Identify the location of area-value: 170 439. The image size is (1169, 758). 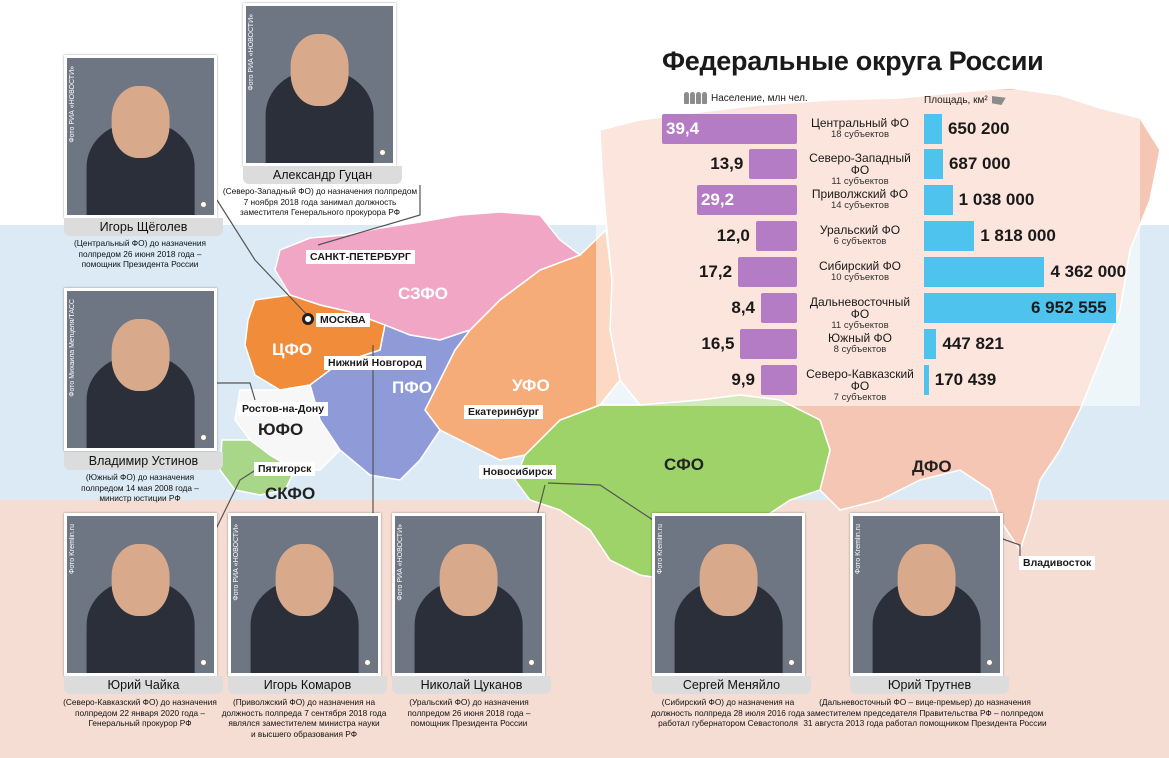
(965, 379).